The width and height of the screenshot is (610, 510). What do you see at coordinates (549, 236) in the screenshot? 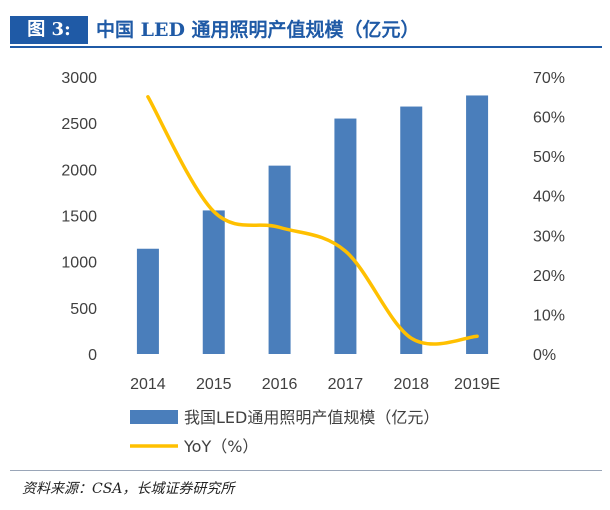
I see `right-tick-label: 30%` at bounding box center [549, 236].